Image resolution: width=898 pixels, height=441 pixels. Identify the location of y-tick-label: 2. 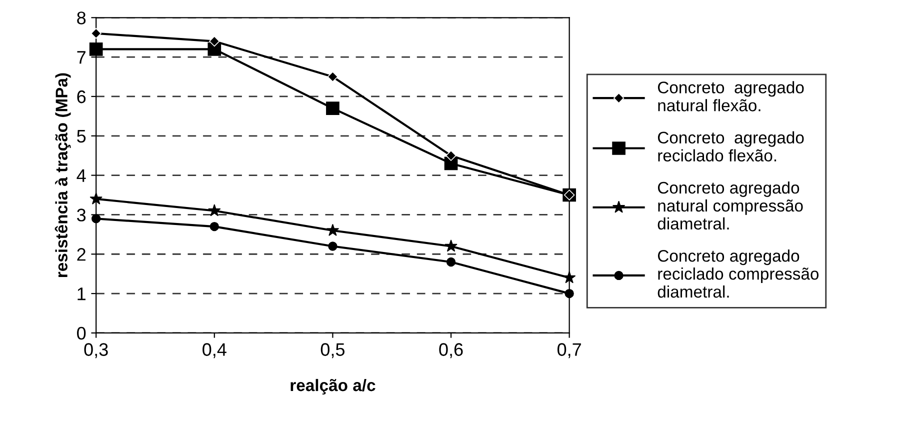
(81, 254).